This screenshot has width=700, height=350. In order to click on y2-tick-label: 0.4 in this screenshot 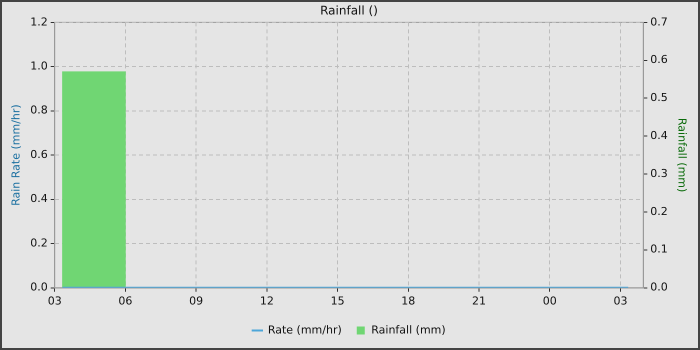, I will do `click(659, 135)`.